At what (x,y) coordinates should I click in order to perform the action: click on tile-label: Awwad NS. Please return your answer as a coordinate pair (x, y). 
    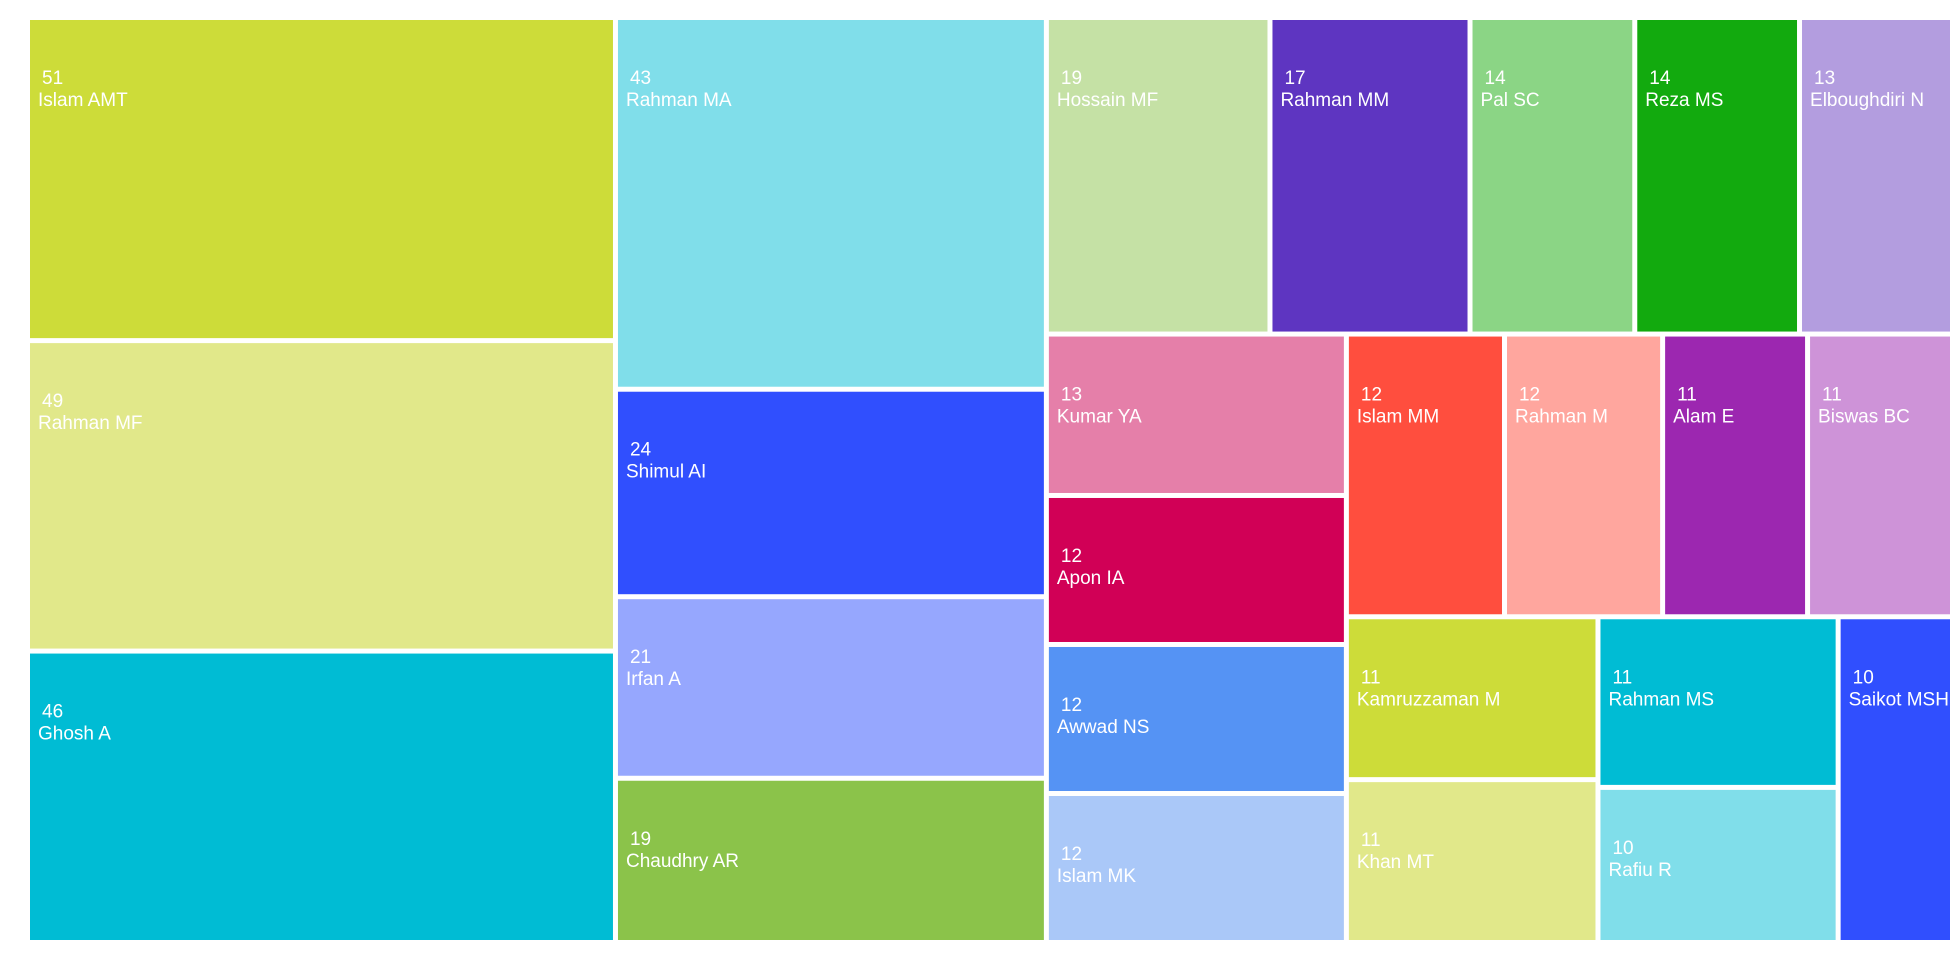
    Looking at the image, I should click on (1103, 727).